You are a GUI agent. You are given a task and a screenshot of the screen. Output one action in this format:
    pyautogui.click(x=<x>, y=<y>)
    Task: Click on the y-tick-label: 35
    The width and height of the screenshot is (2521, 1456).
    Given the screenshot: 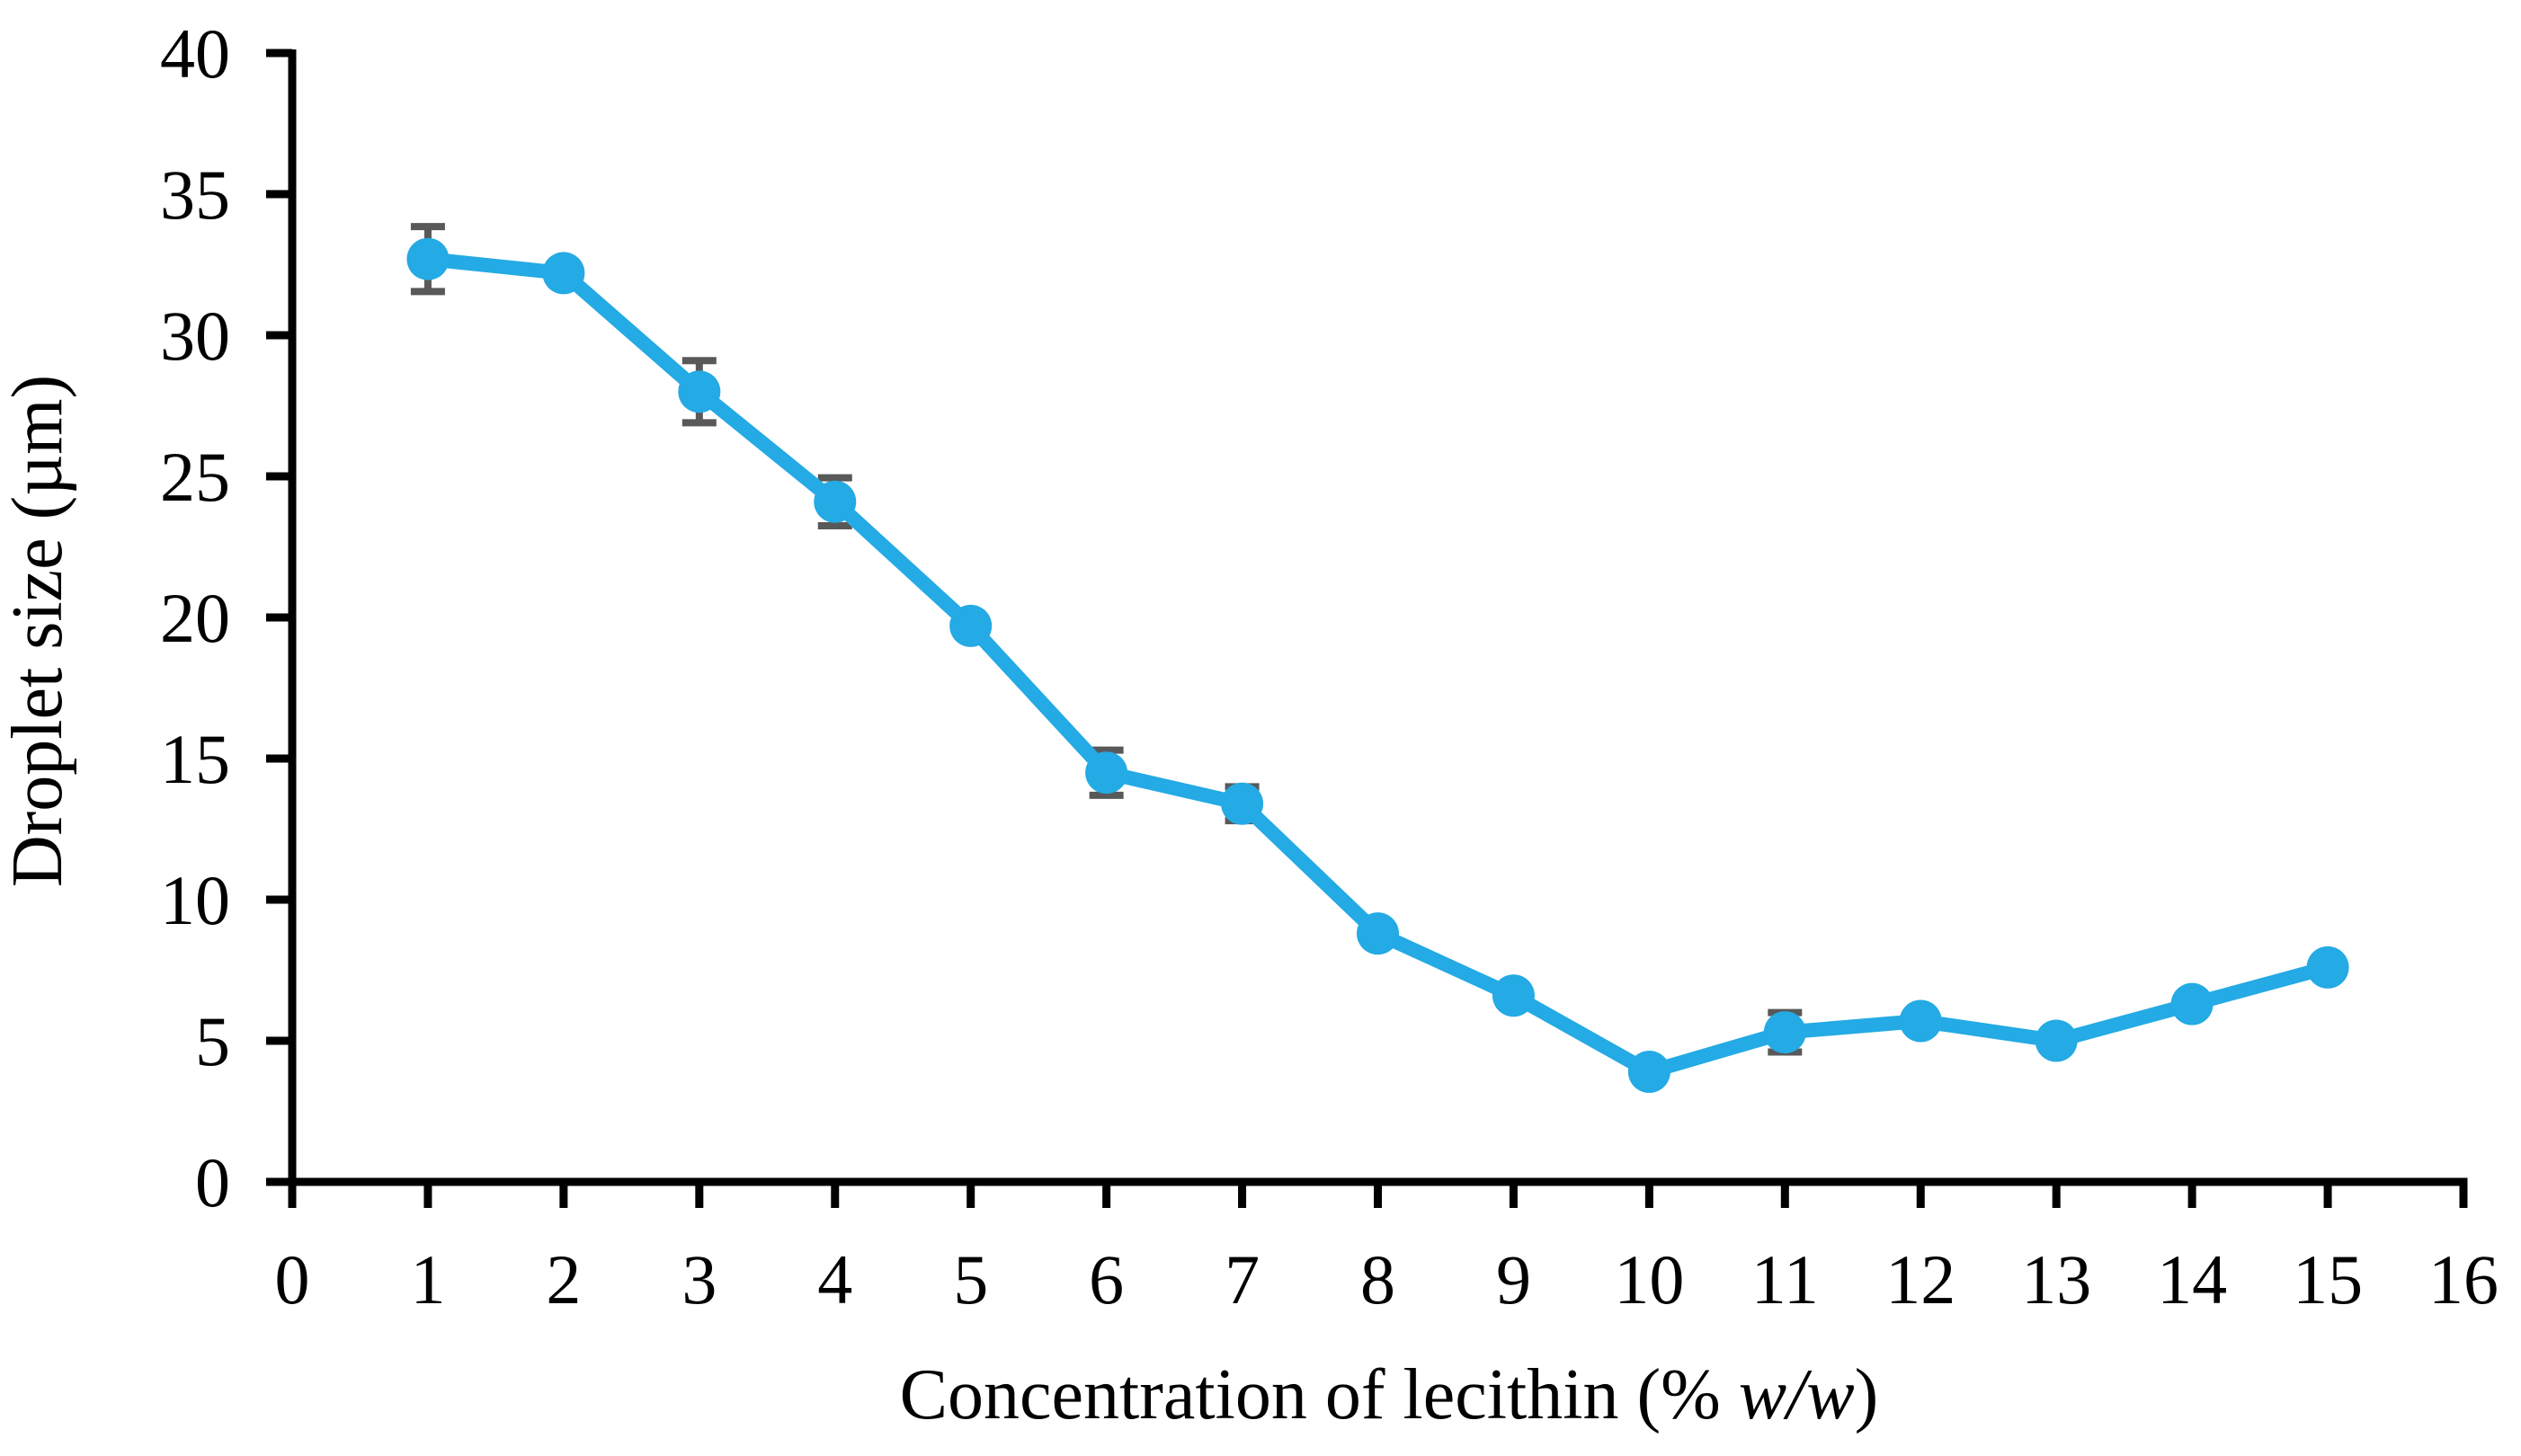 What is the action you would take?
    pyautogui.click(x=195, y=194)
    